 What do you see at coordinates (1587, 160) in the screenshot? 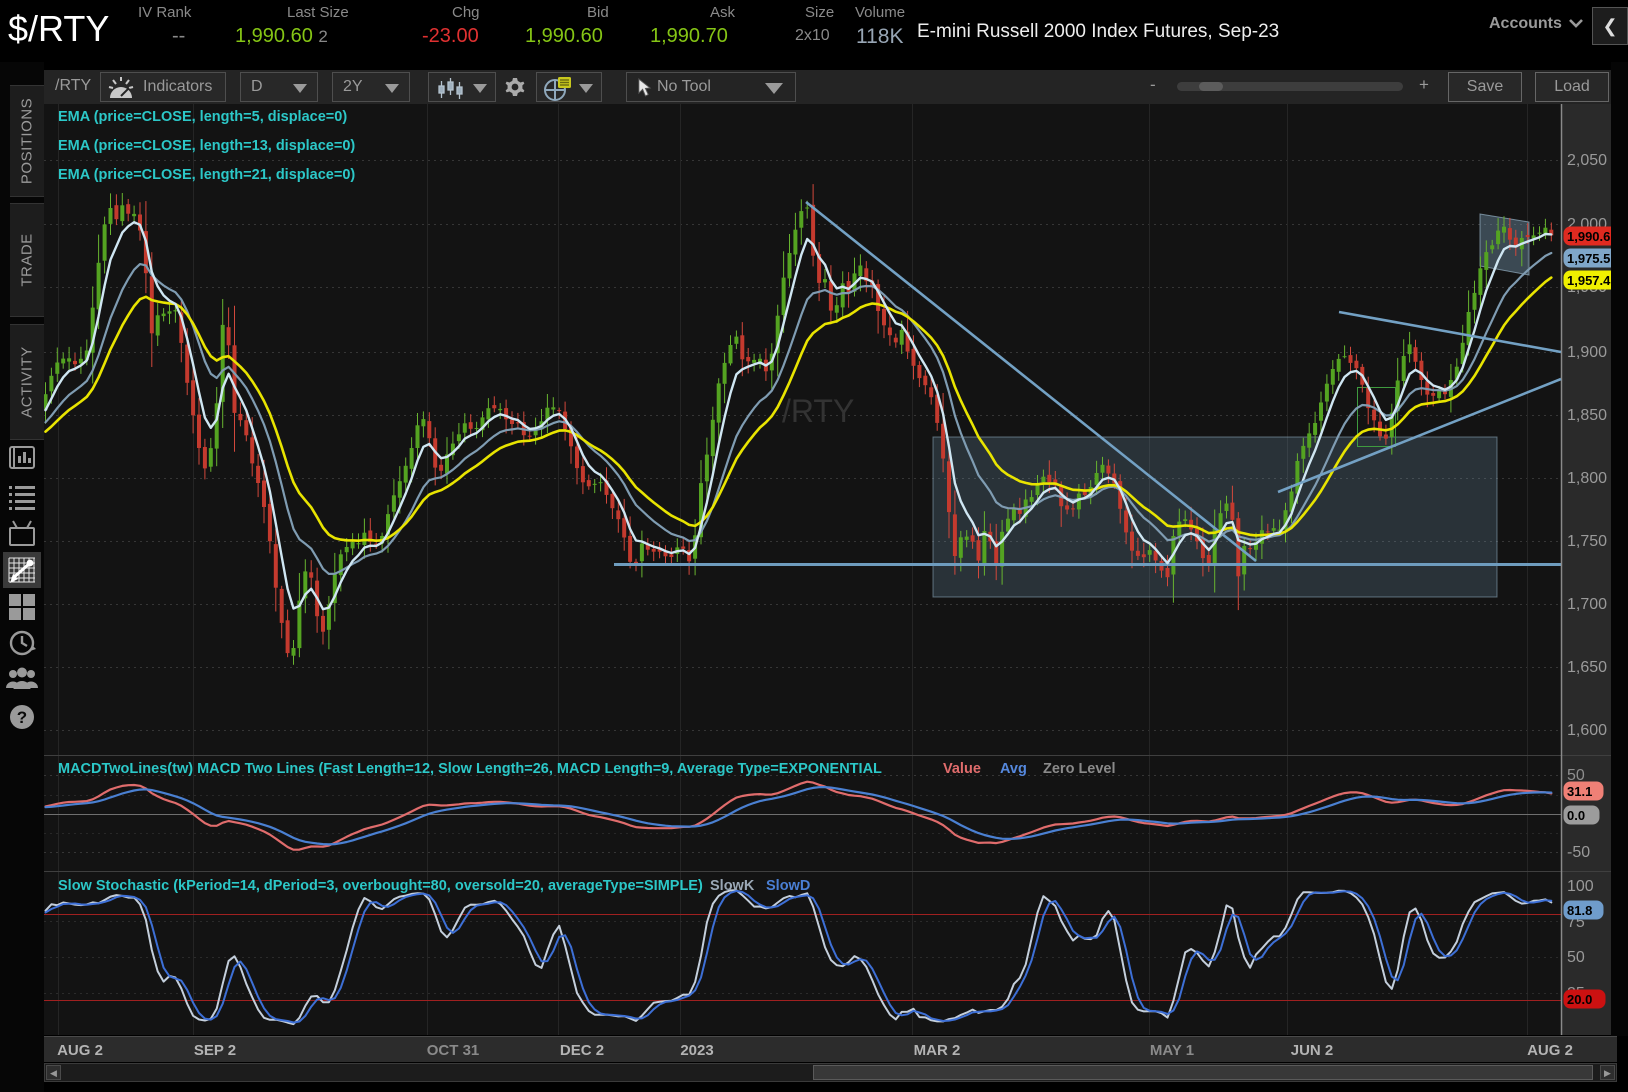
I see `svg-text: 2,050` at bounding box center [1587, 160].